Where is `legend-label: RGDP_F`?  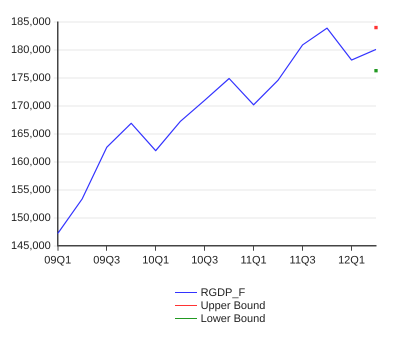
legend-label: RGDP_F is located at coordinates (223, 292).